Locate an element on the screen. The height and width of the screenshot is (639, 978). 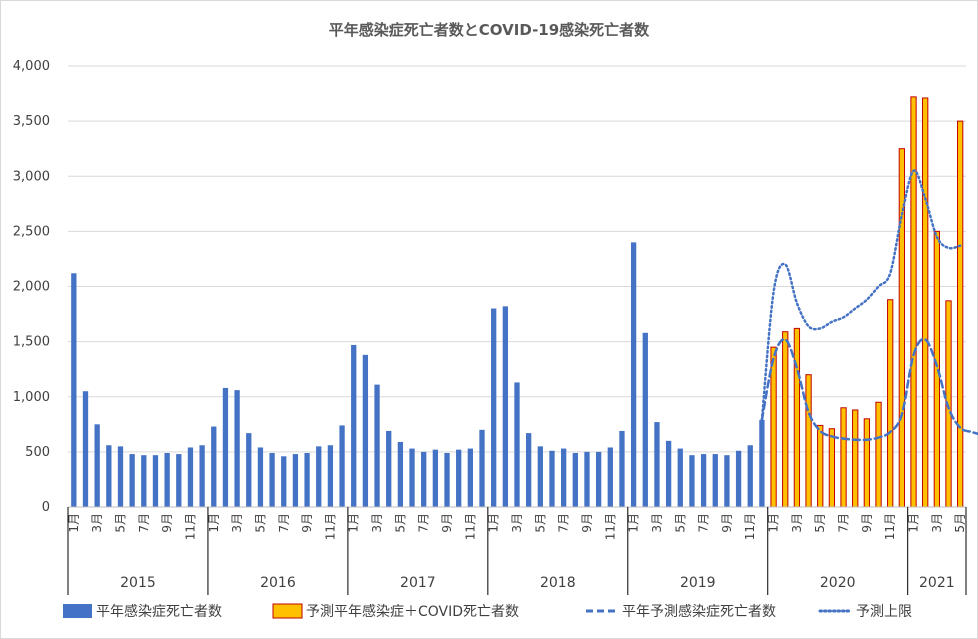
chart-title: 平年感染症死亡者数とCOVID-19感染死亡者数 is located at coordinates (489, 30).